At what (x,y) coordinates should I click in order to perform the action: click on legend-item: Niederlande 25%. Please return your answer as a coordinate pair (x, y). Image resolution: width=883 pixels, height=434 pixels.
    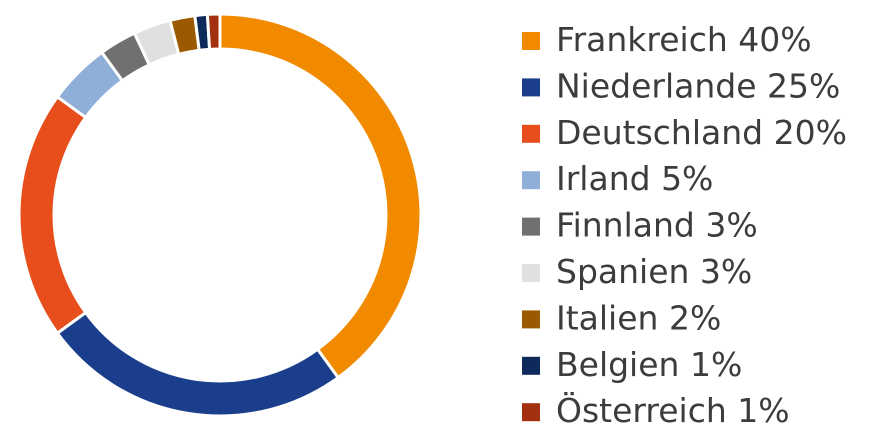
    Looking at the image, I should click on (681, 85).